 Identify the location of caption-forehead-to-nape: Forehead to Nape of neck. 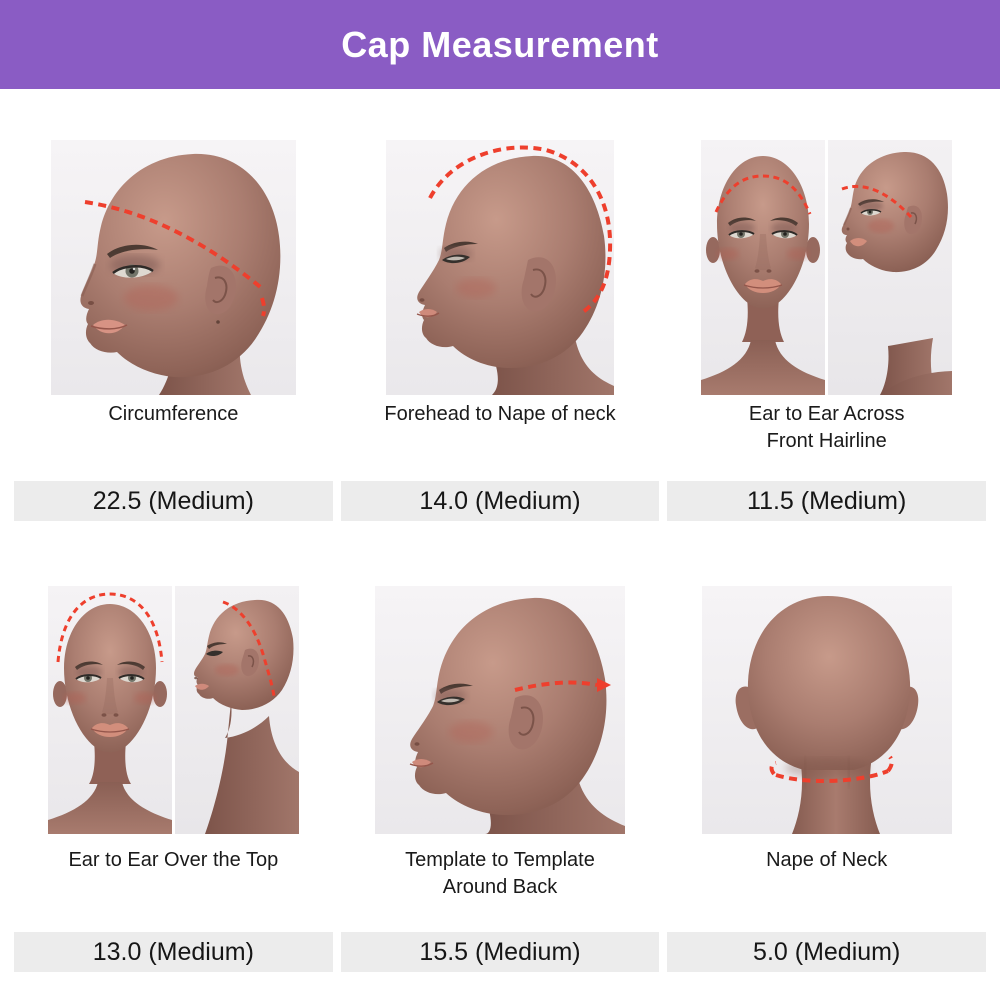
(500, 414).